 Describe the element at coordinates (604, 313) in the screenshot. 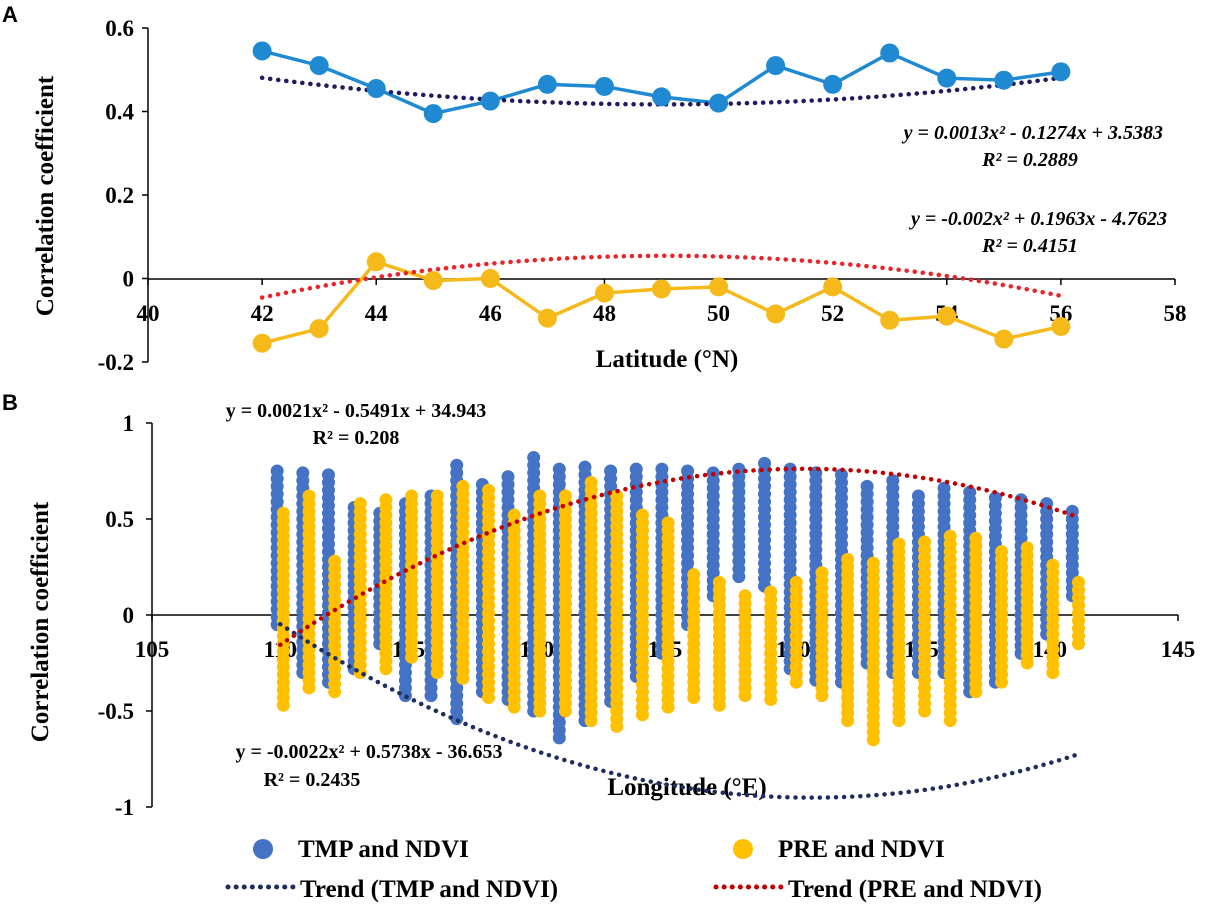

I see `panel-a-x-tick-label: 48` at that location.